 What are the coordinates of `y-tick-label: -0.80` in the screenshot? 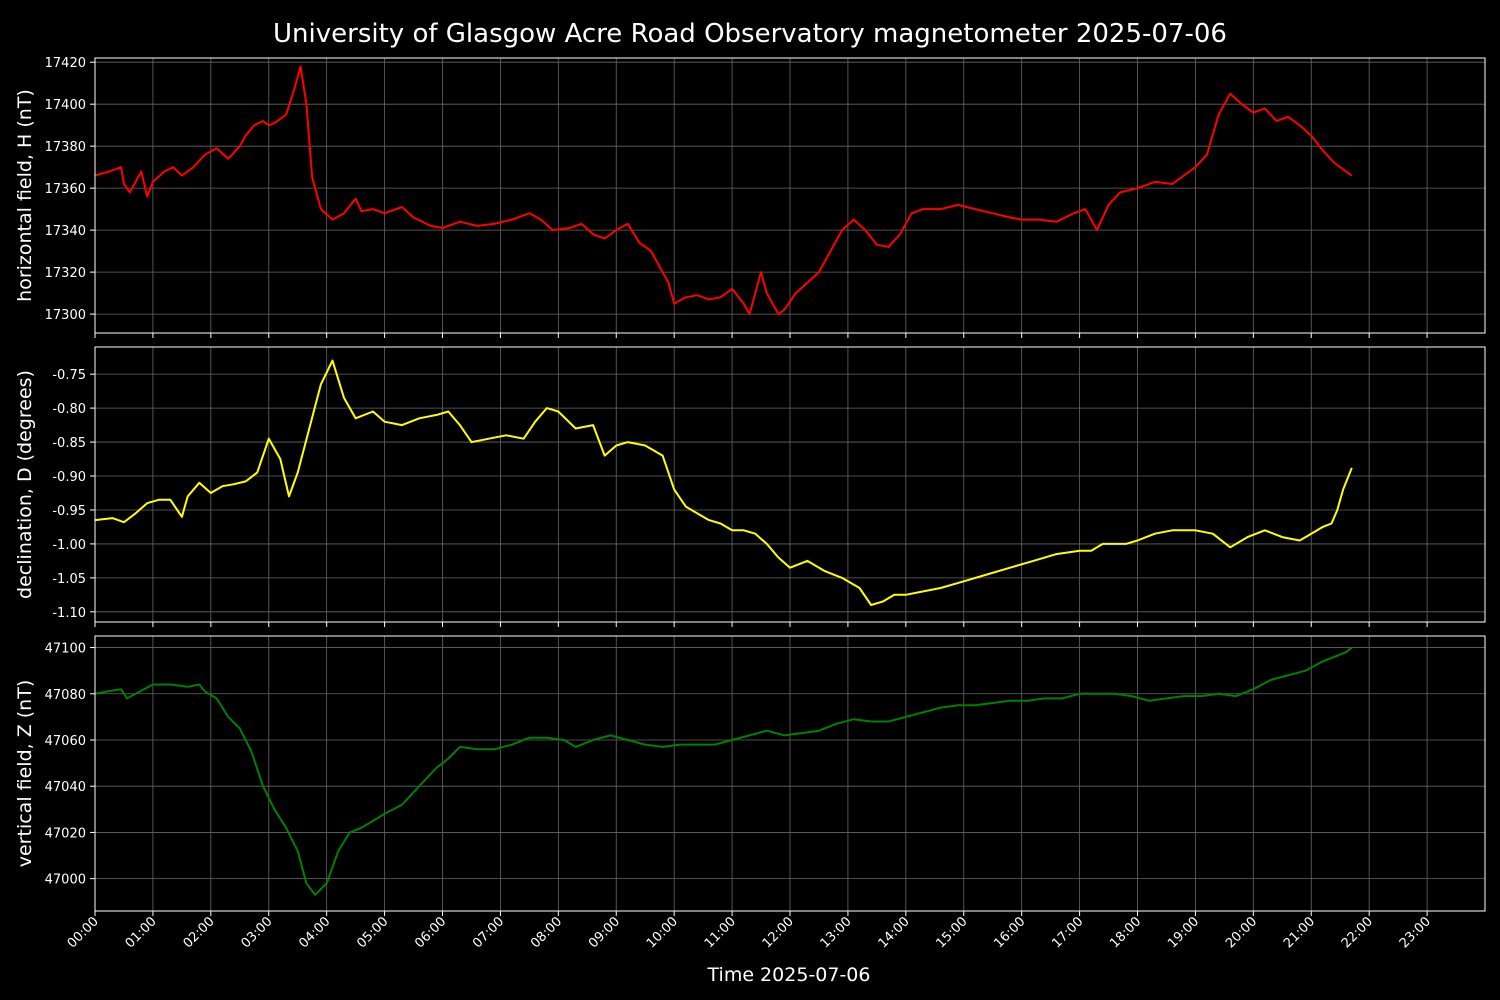 It's located at (69, 409).